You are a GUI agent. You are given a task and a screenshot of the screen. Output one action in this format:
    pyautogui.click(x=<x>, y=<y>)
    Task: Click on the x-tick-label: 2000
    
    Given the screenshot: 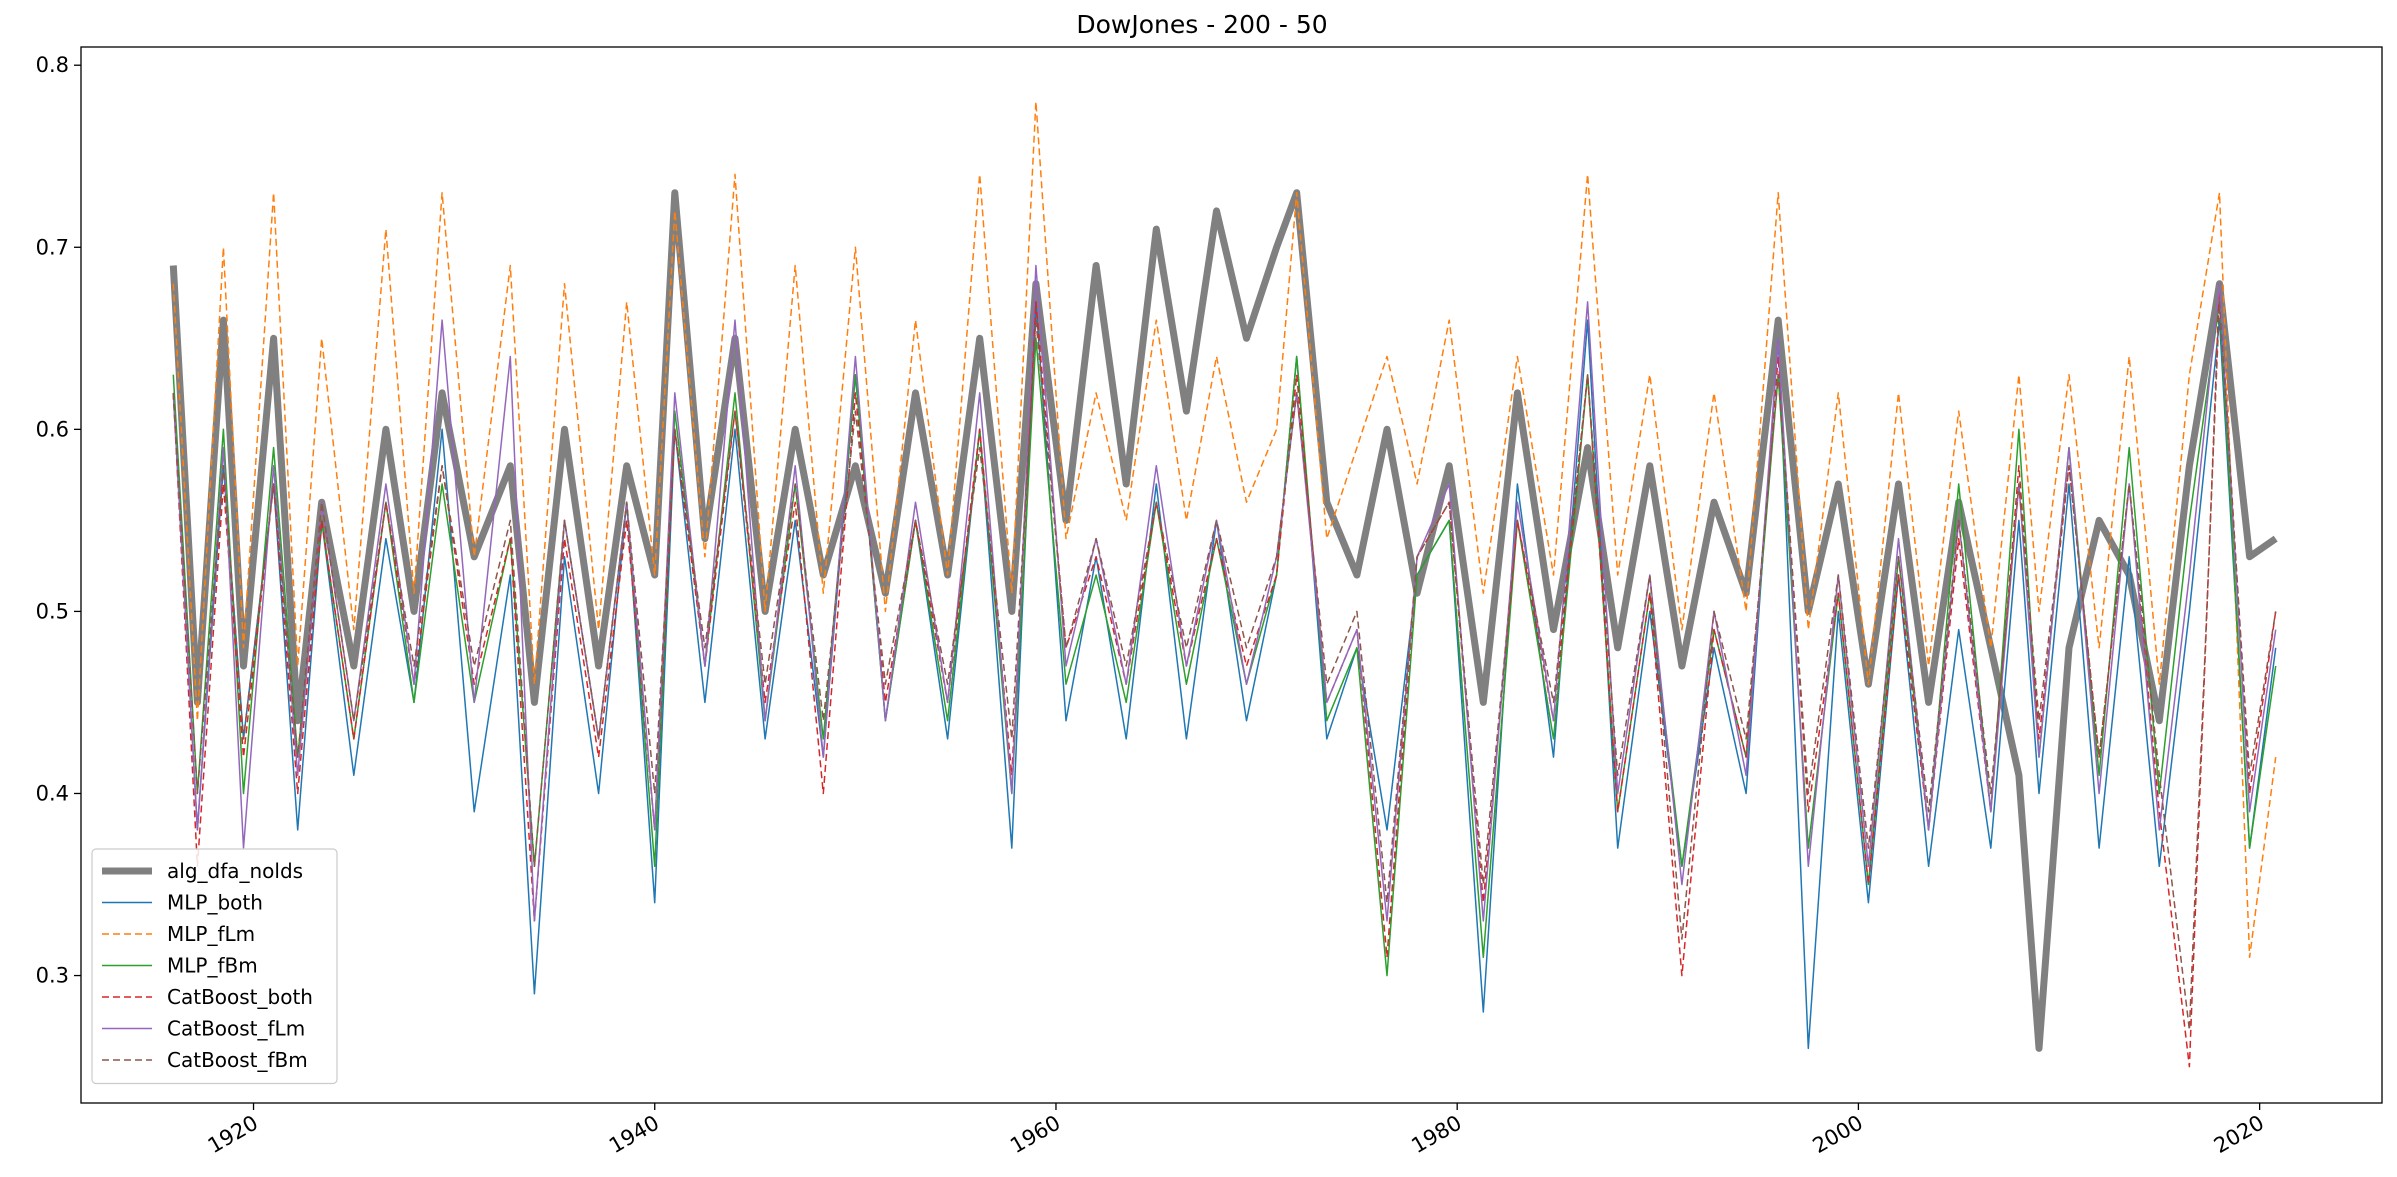 What is the action you would take?
    pyautogui.click(x=1838, y=1135)
    